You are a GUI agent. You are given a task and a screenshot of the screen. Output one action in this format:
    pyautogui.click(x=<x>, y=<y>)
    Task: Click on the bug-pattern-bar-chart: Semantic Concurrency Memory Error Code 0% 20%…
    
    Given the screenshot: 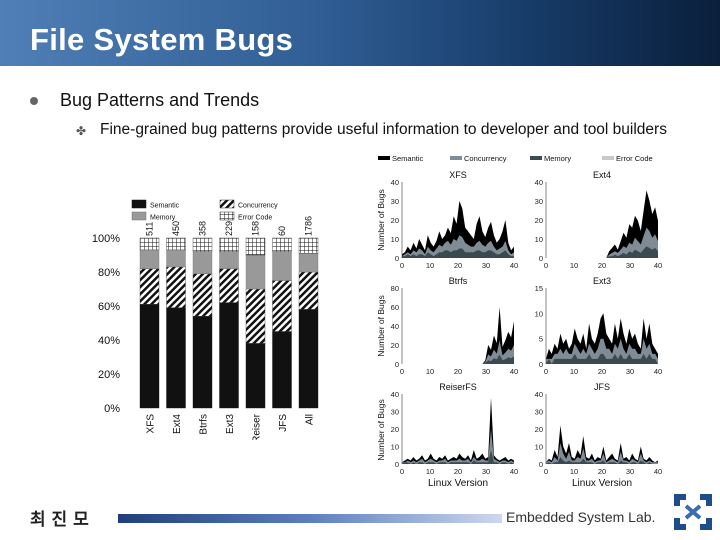 What is the action you would take?
    pyautogui.click(x=205, y=319)
    